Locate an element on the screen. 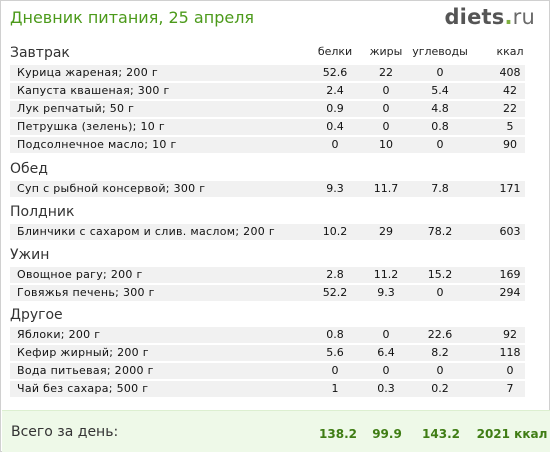 The height and width of the screenshot is (452, 550). fat-value: 29 is located at coordinates (386, 231).